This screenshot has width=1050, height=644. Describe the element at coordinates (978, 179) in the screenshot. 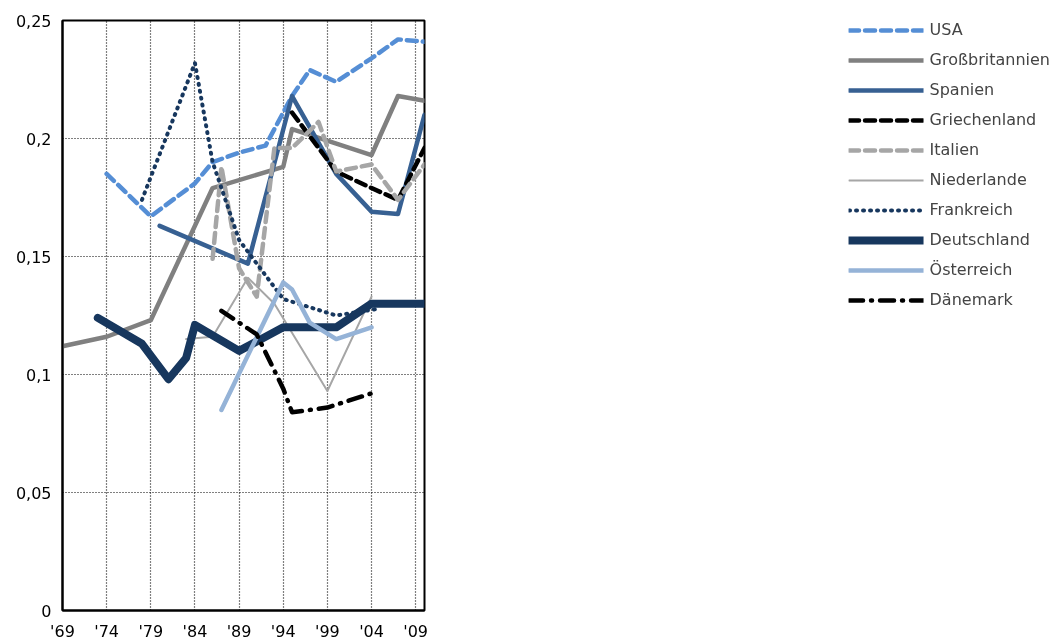

I see `legend-label: Niederlande` at that location.